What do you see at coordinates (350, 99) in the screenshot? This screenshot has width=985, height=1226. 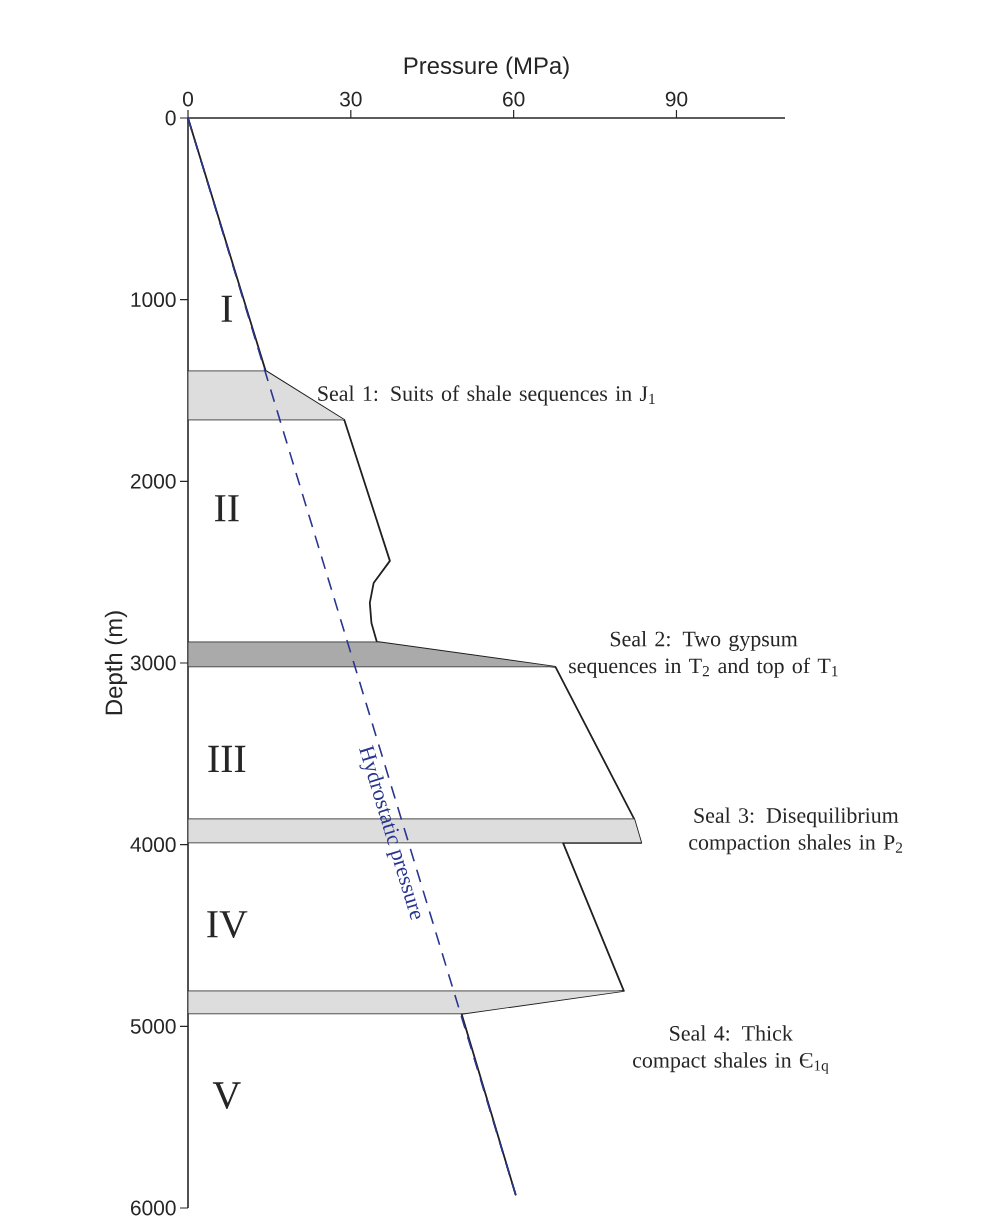 I see `x-tick-label: 30` at bounding box center [350, 99].